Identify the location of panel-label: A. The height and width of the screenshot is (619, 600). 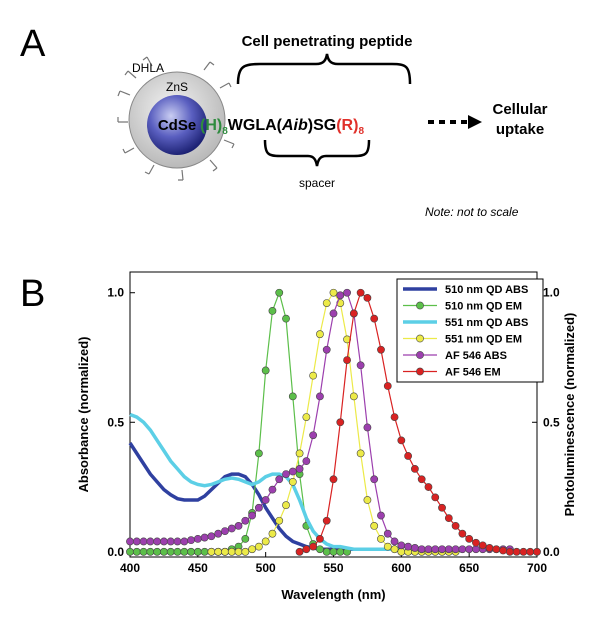
(33, 44).